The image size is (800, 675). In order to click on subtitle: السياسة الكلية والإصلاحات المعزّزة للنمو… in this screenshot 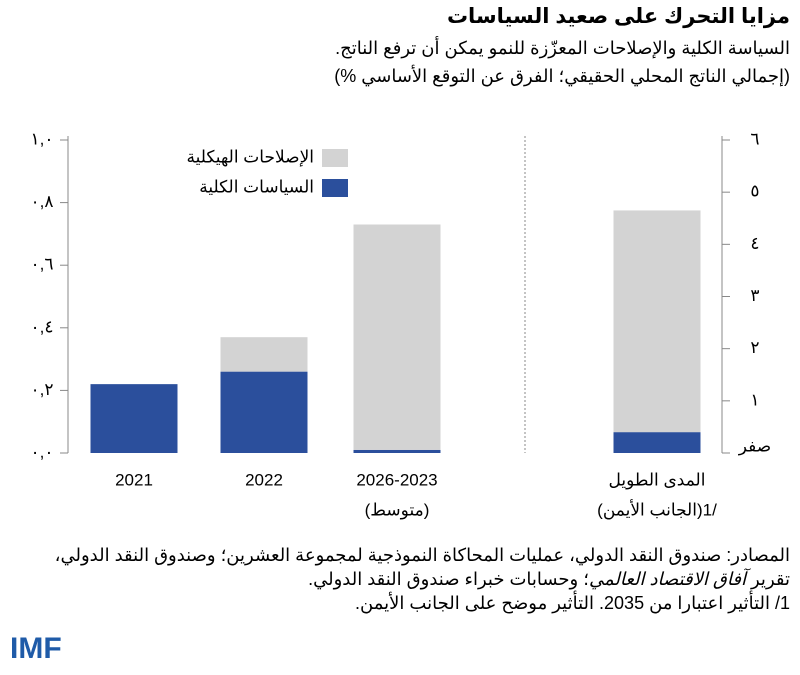, I will do `click(562, 48)`.